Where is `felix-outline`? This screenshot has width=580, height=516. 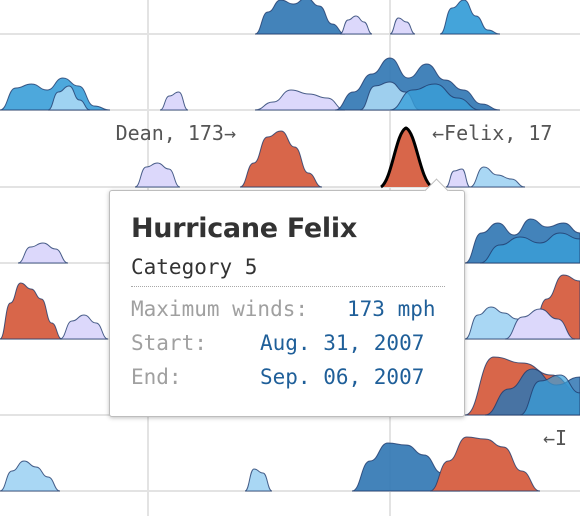 felix-outline is located at coordinates (406, 157).